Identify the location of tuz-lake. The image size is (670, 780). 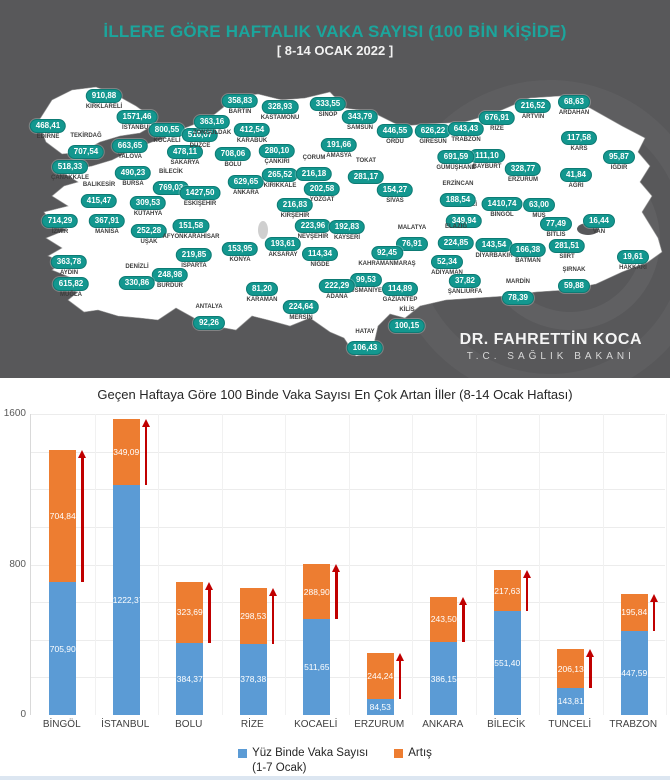
(263, 230).